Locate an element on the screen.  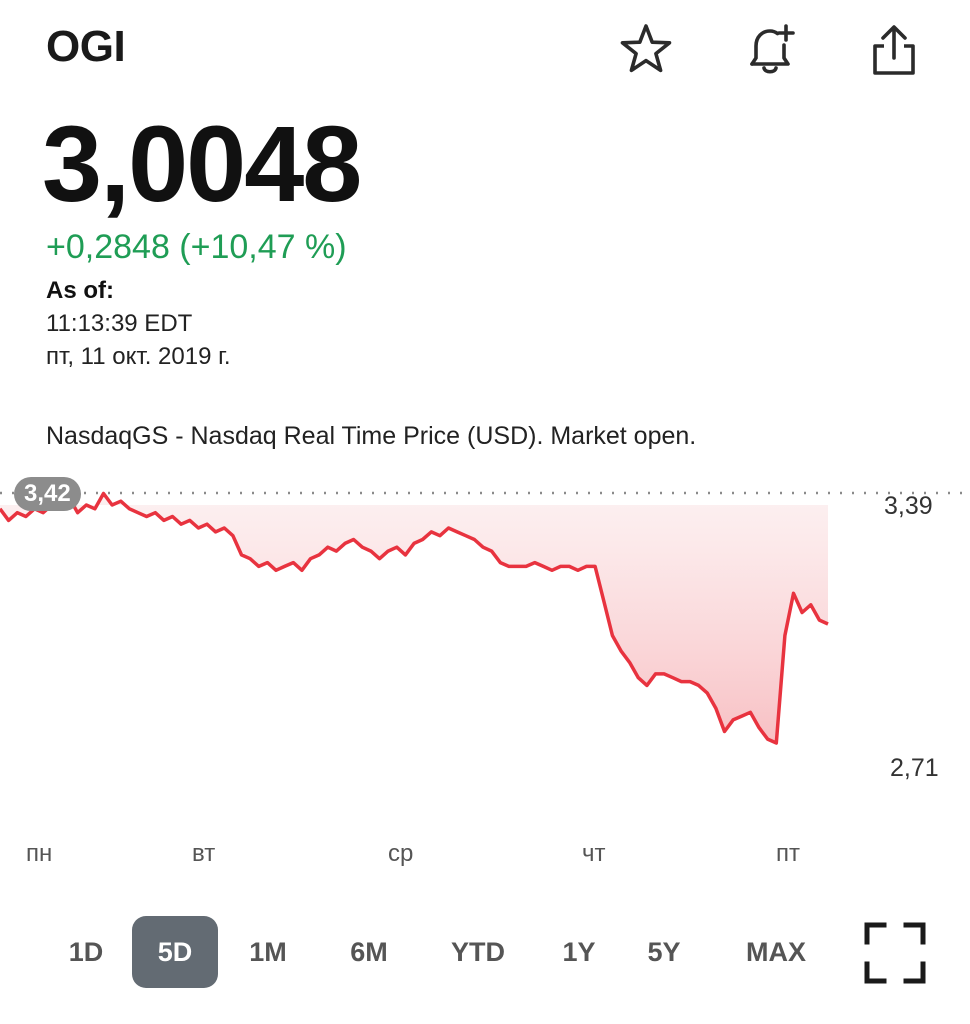
x-label-tue: вт is located at coordinates (204, 853).